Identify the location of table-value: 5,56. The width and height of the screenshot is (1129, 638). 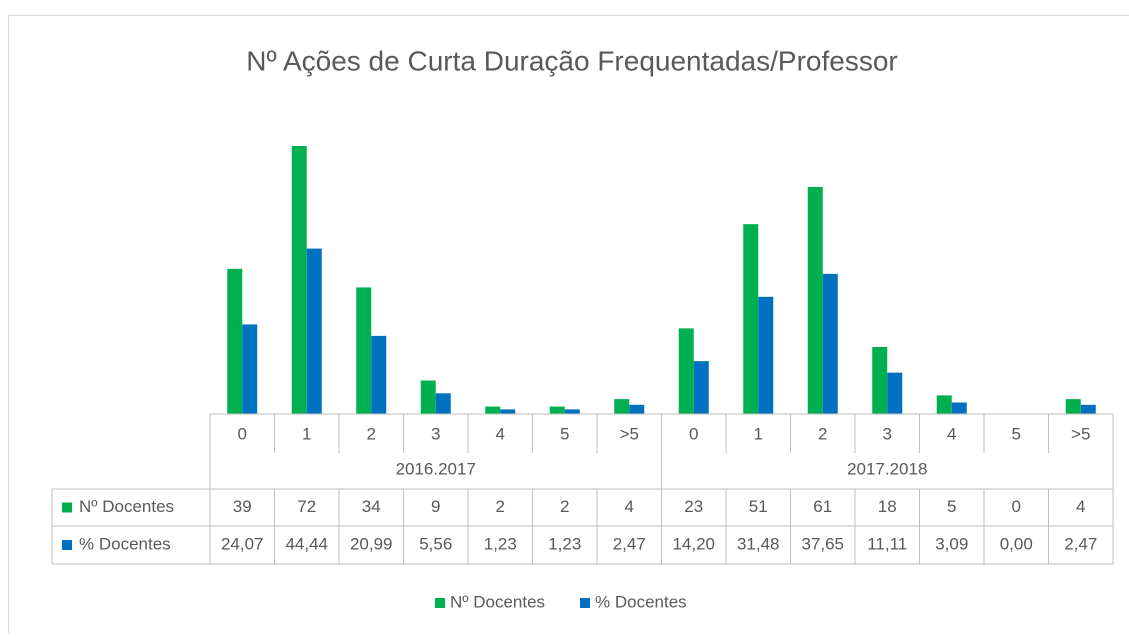
(435, 543).